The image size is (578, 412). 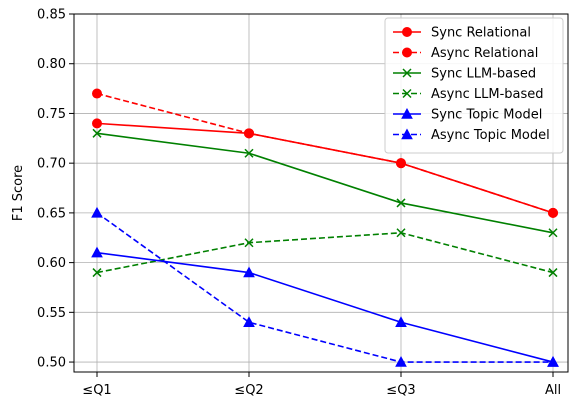 What do you see at coordinates (483, 74) in the screenshot?
I see `legend-label: Sync LLM-based` at bounding box center [483, 74].